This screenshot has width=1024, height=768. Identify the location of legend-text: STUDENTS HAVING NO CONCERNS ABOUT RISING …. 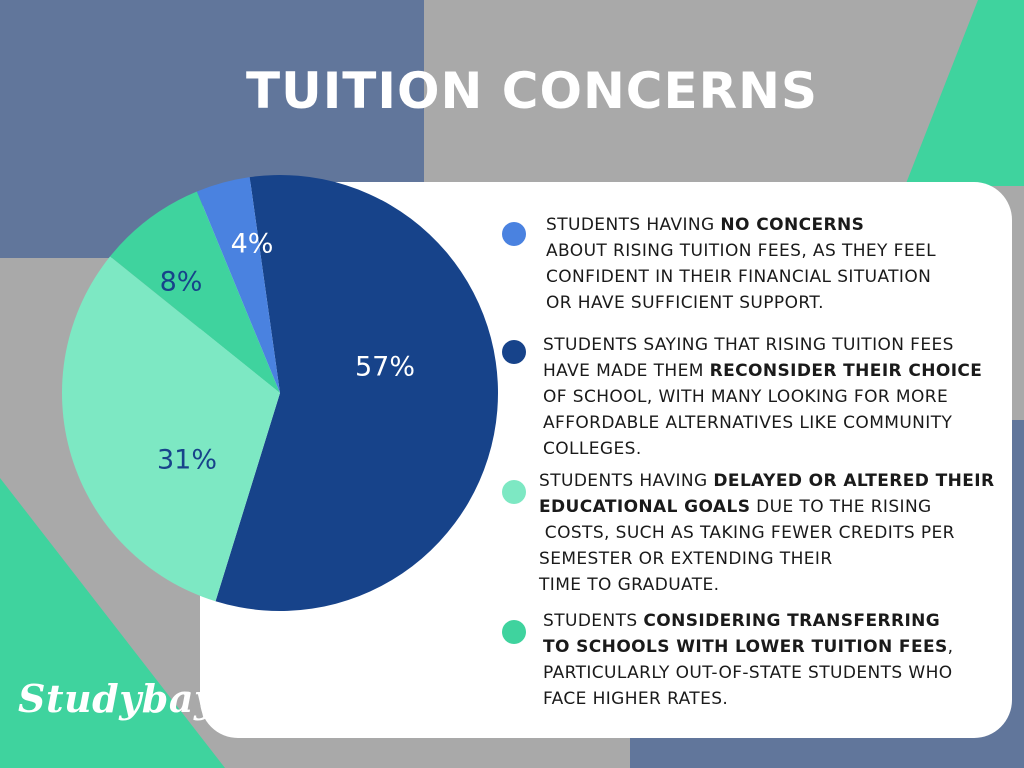
(741, 264).